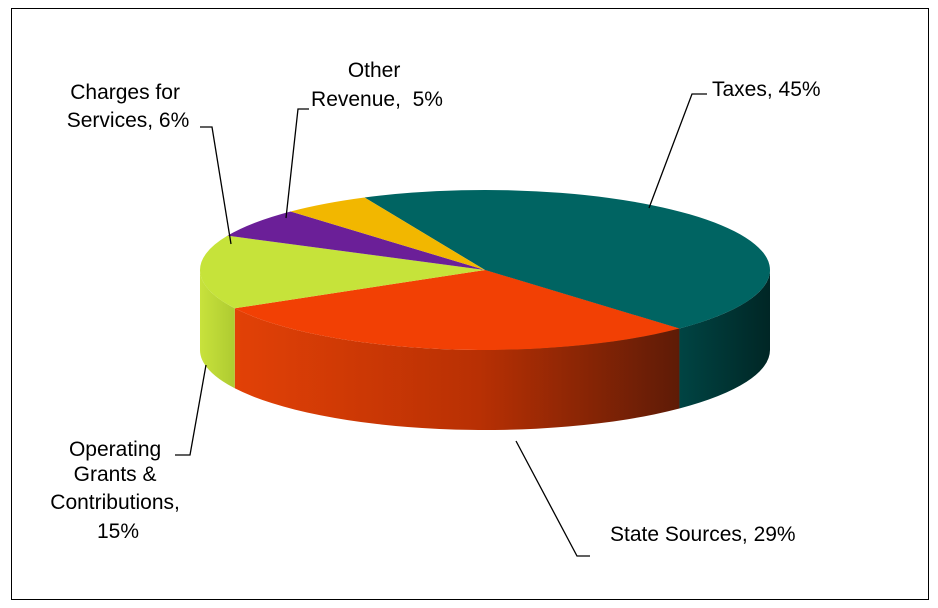 This screenshot has height=608, width=938. I want to click on leader-line-other, so click(297, 163).